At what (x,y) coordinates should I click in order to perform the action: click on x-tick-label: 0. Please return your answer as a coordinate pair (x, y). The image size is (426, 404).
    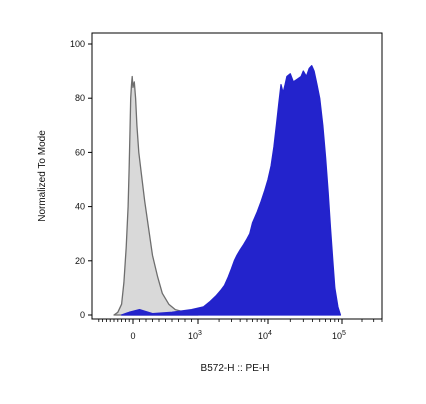
    Looking at the image, I should click on (132, 336).